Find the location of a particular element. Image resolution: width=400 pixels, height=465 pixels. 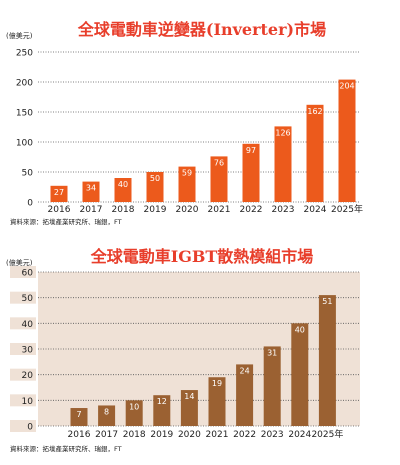

data-label: 59 is located at coordinates (187, 173).